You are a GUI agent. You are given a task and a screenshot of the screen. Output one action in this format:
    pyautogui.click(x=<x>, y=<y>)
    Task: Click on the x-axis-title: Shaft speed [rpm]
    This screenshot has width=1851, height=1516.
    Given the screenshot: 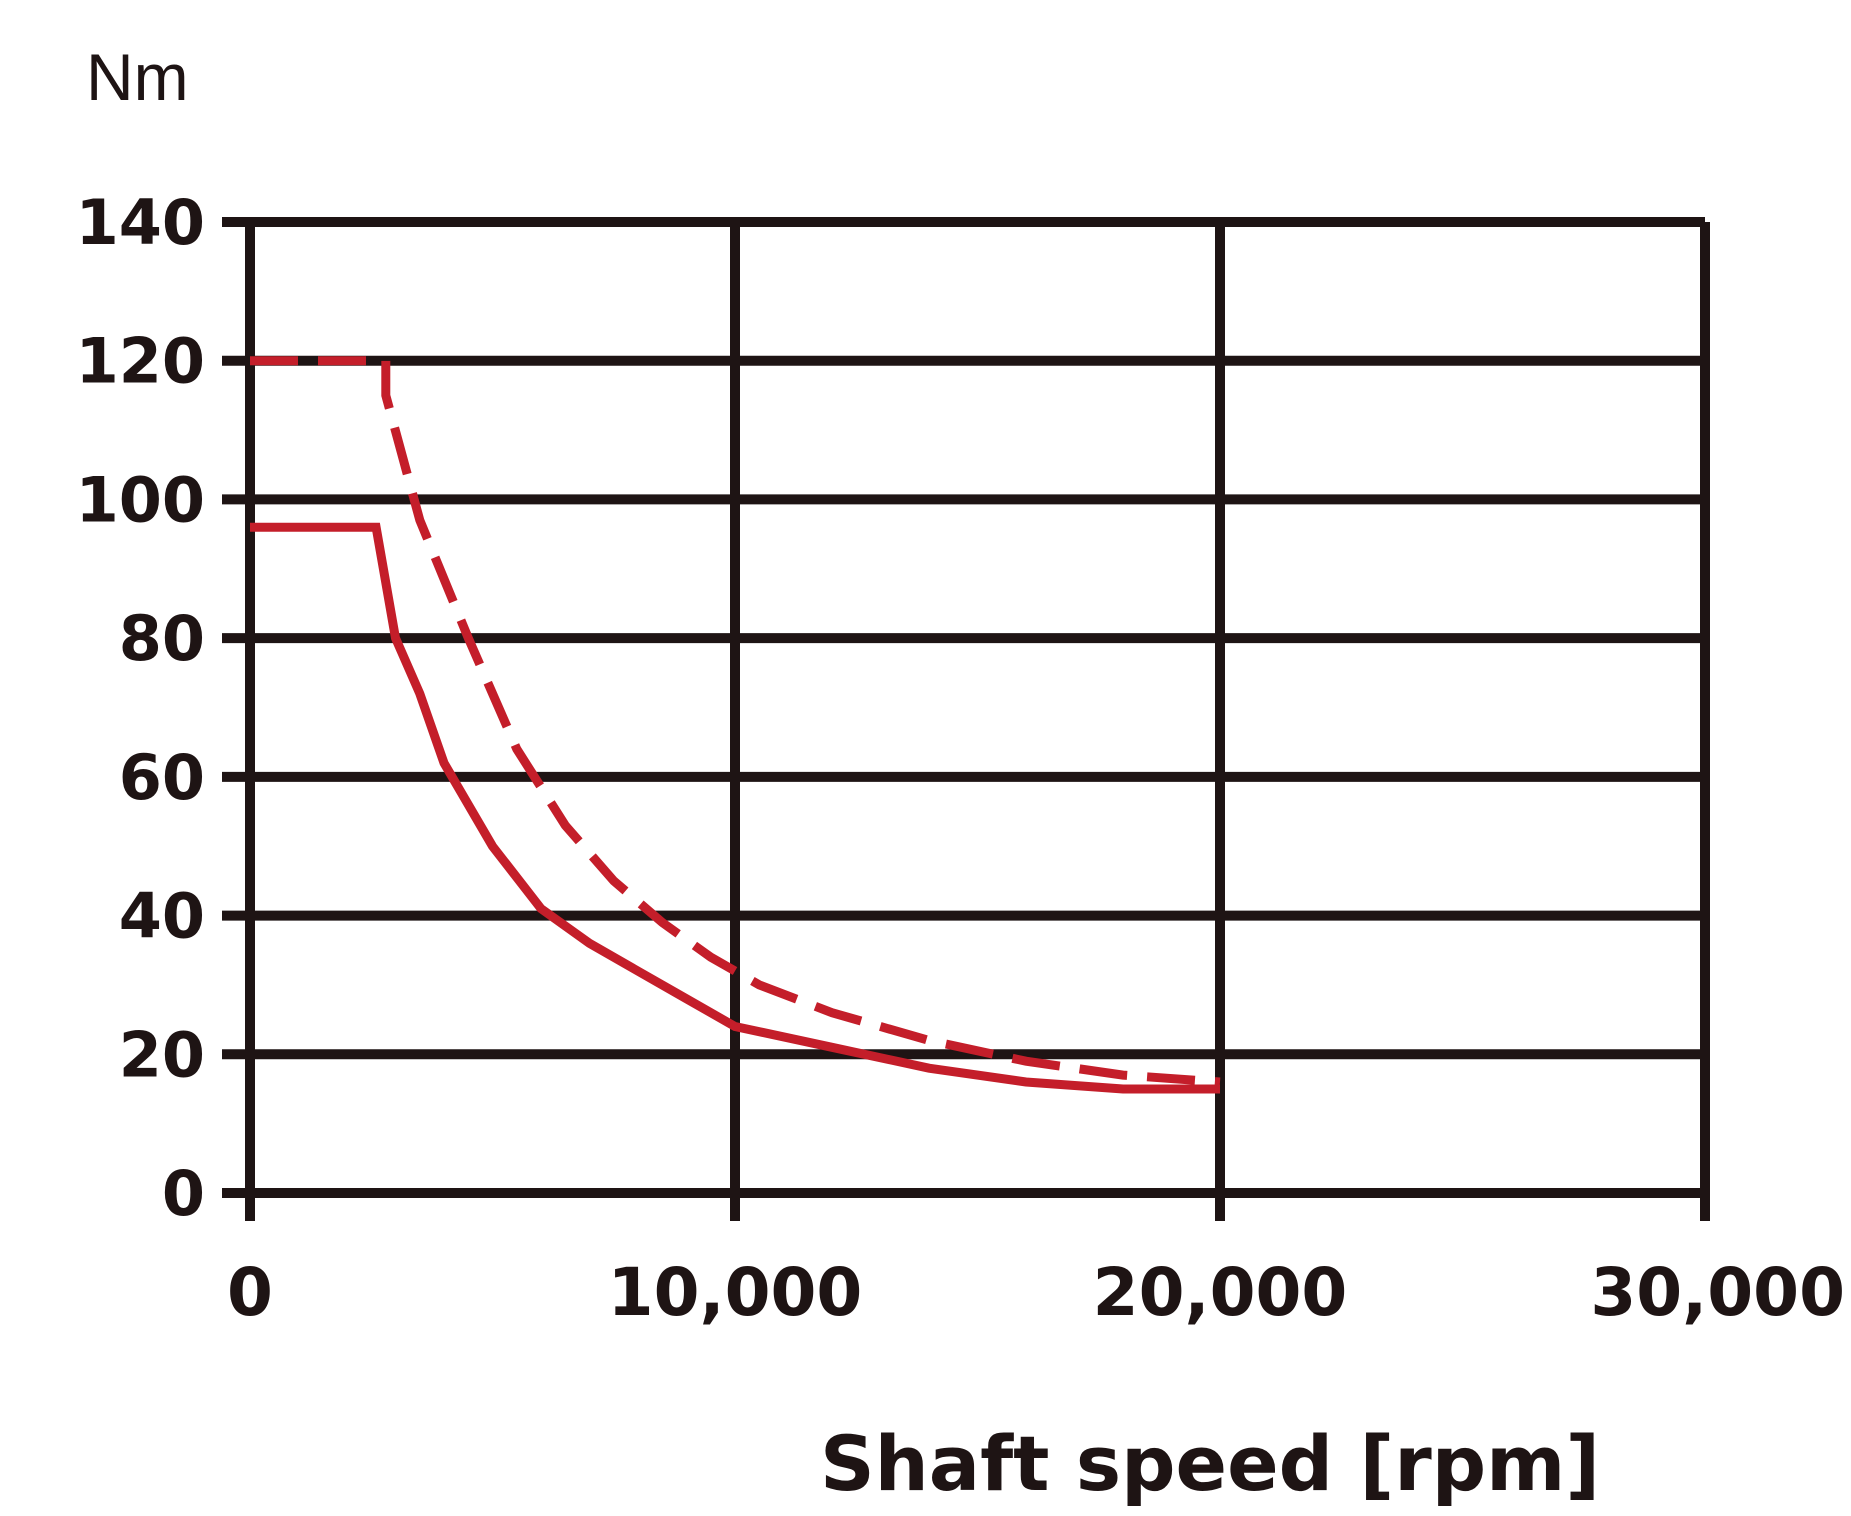 What is the action you would take?
    pyautogui.click(x=1210, y=1463)
    